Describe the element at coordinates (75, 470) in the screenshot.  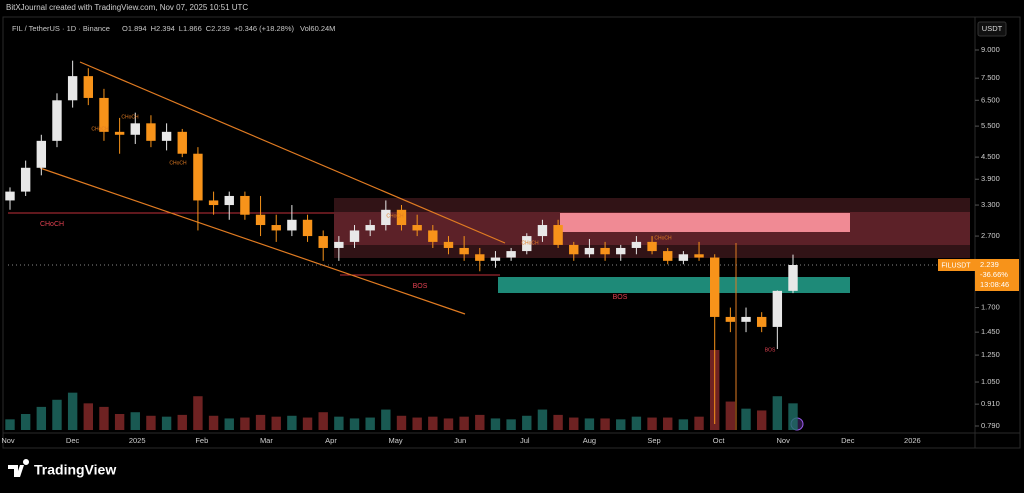
I see `brand: TradingView` at that location.